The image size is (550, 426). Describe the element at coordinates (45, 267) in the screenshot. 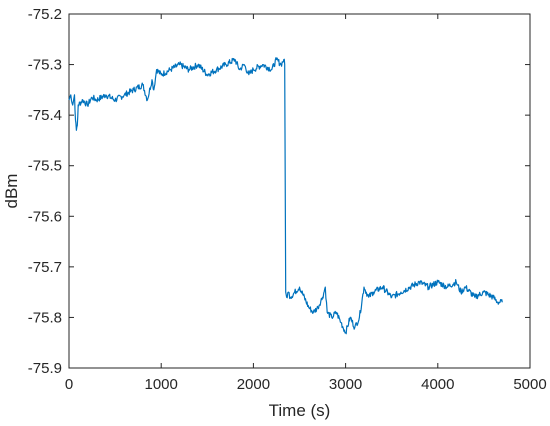

I see `y-tick-label: -75.7` at that location.